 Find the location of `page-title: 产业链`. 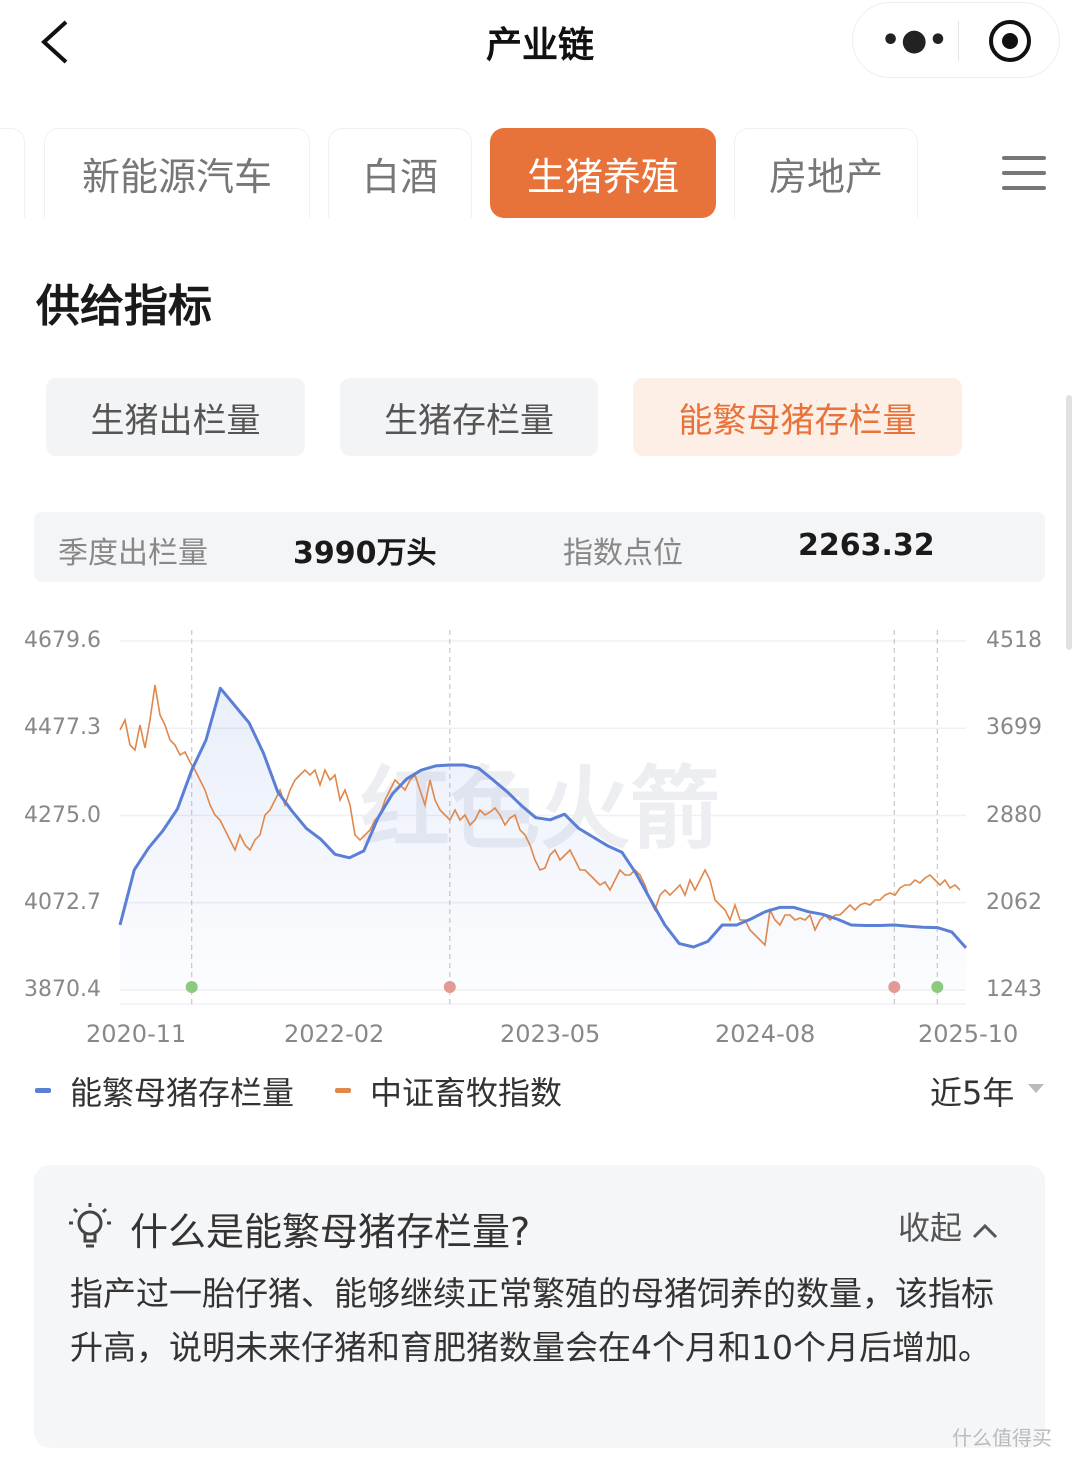

page-title: 产业链 is located at coordinates (539, 45).